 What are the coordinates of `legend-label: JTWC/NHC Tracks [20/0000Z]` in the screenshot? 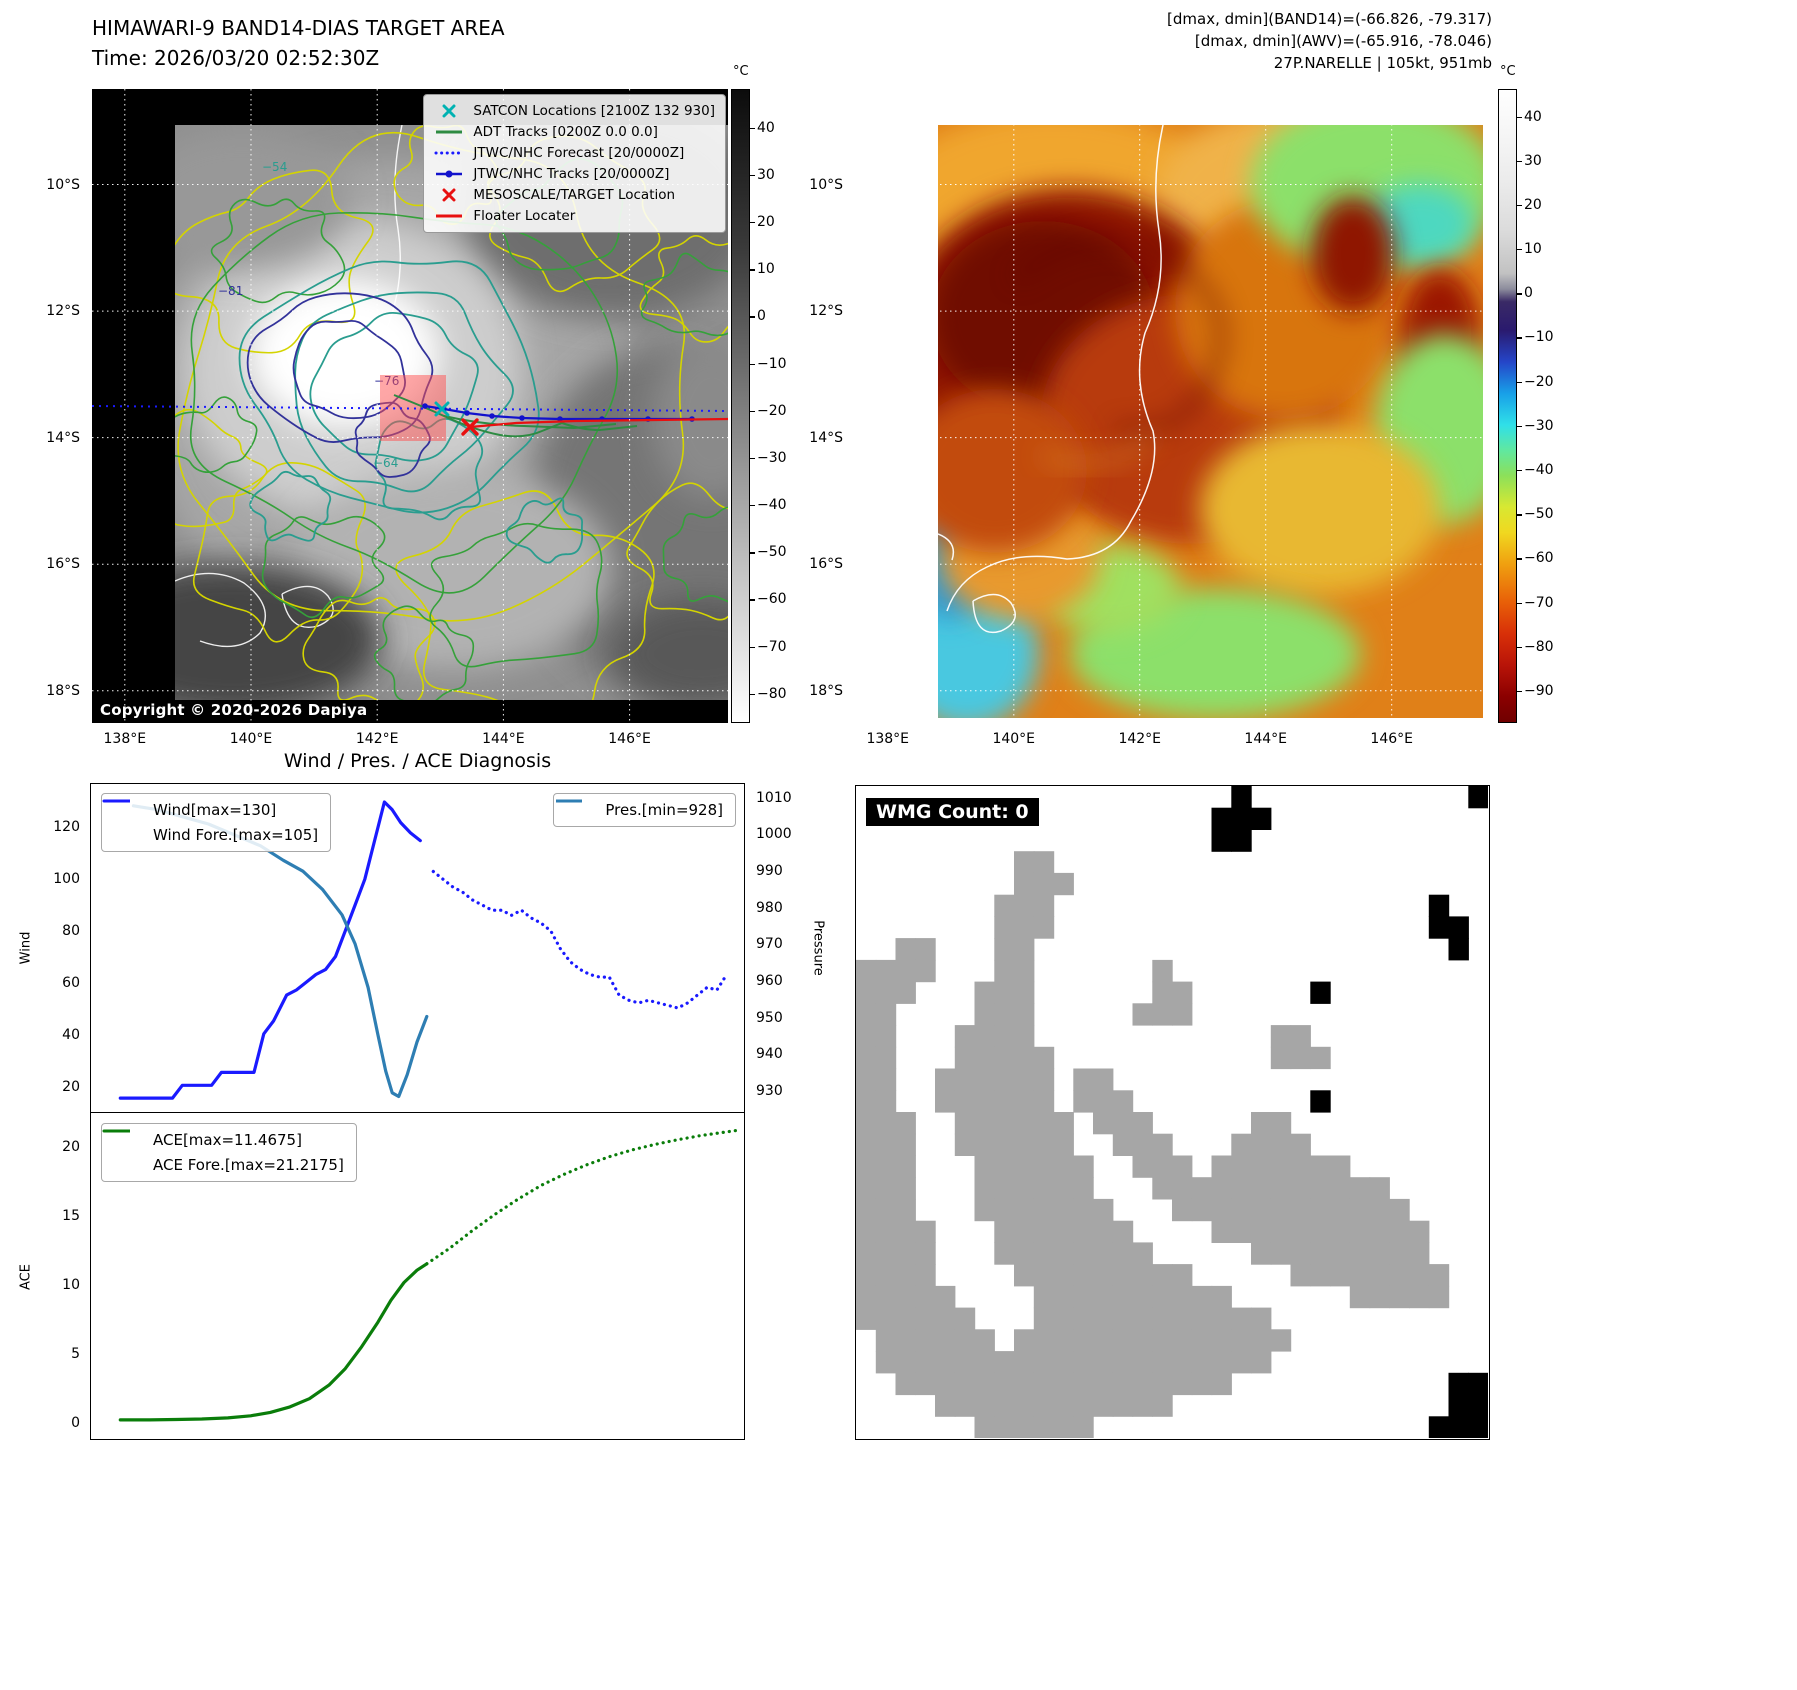 It's located at (571, 174).